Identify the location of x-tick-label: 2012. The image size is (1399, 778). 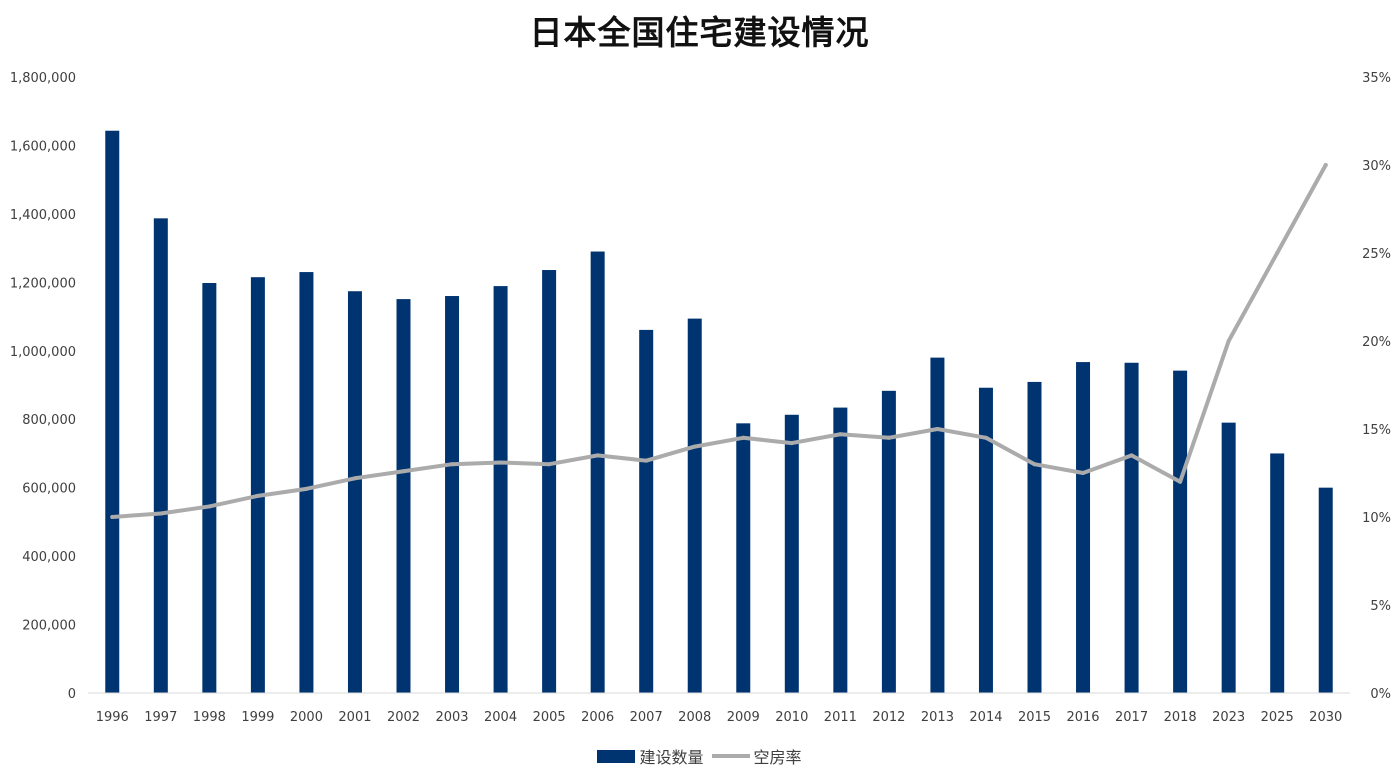
(888, 717).